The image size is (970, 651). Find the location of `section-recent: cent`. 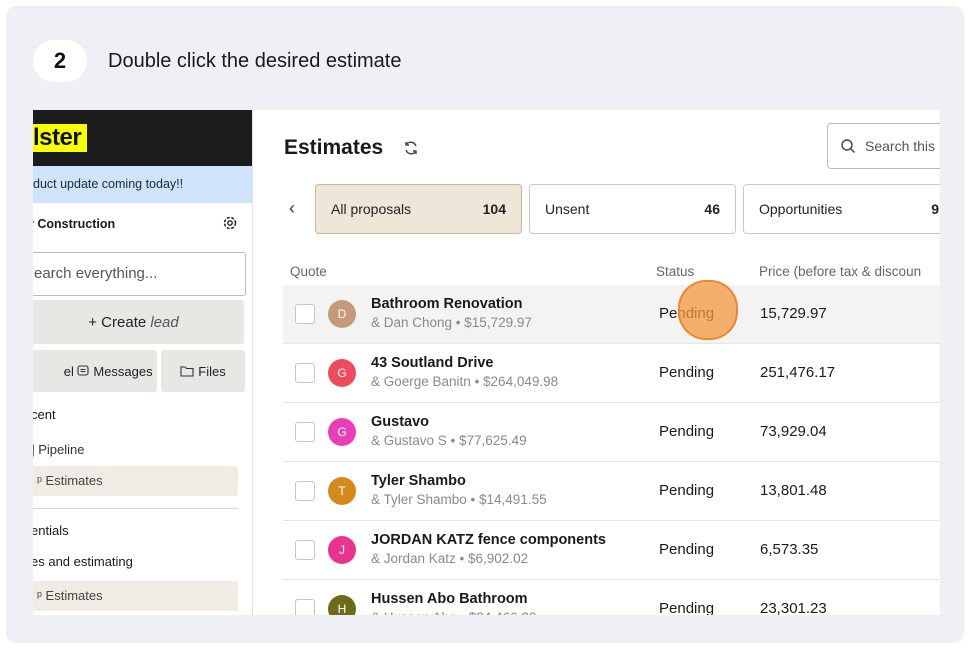

section-recent: cent is located at coordinates (44, 414).